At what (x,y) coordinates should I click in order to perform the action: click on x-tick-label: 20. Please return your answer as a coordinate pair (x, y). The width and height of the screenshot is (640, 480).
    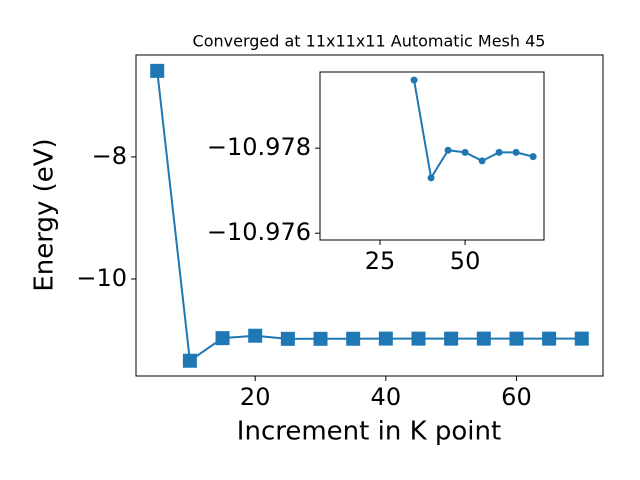
    Looking at the image, I should click on (255, 397).